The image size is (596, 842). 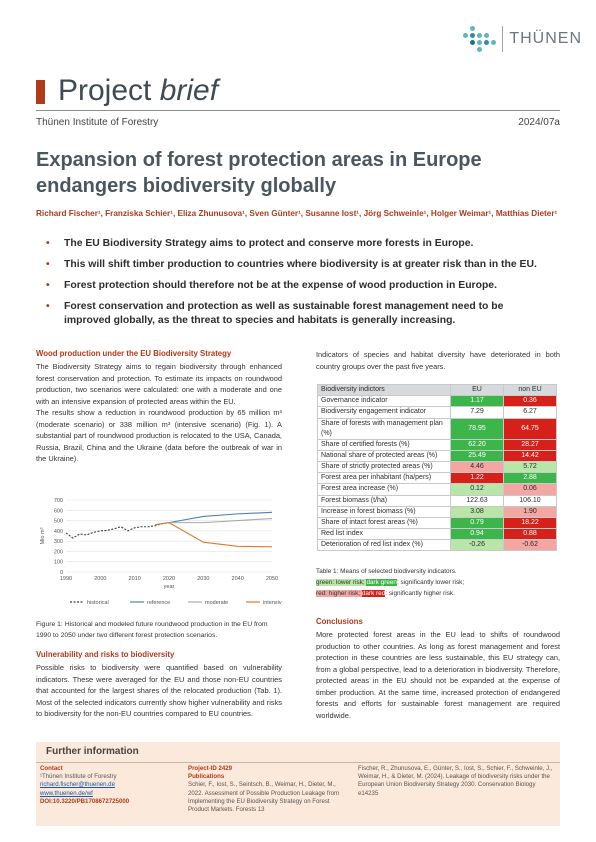 I want to click on table-row: Red list index 0.94 0.88, so click(x=437, y=534).